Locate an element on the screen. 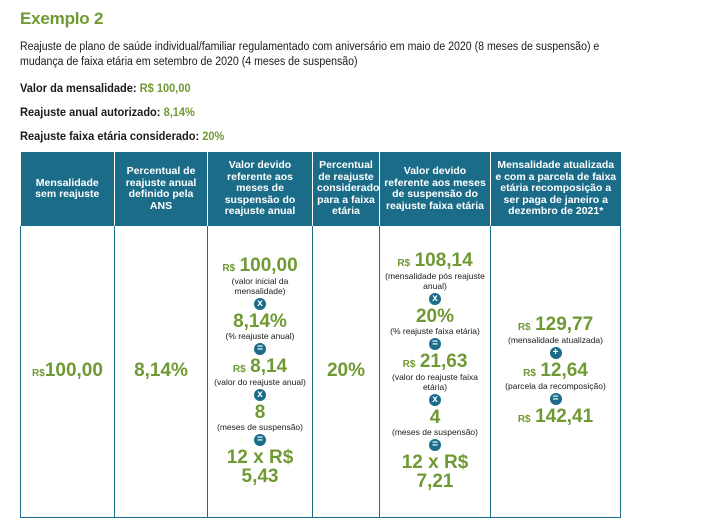 The height and width of the screenshot is (531, 710). note: (valor do reajuste anual) is located at coordinates (260, 382).